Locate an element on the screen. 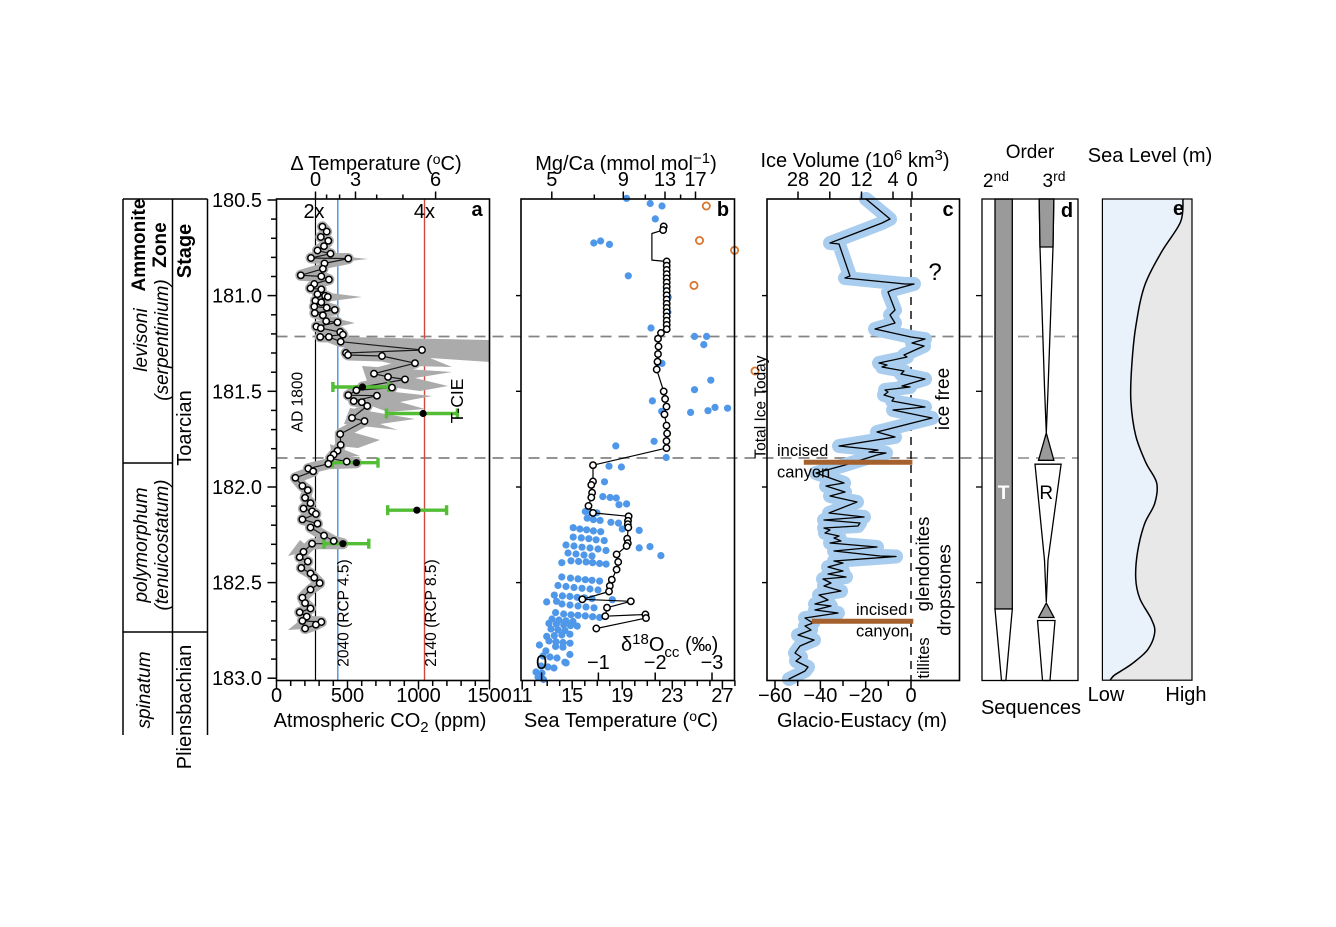  svg-text: 15 is located at coordinates (572, 696).